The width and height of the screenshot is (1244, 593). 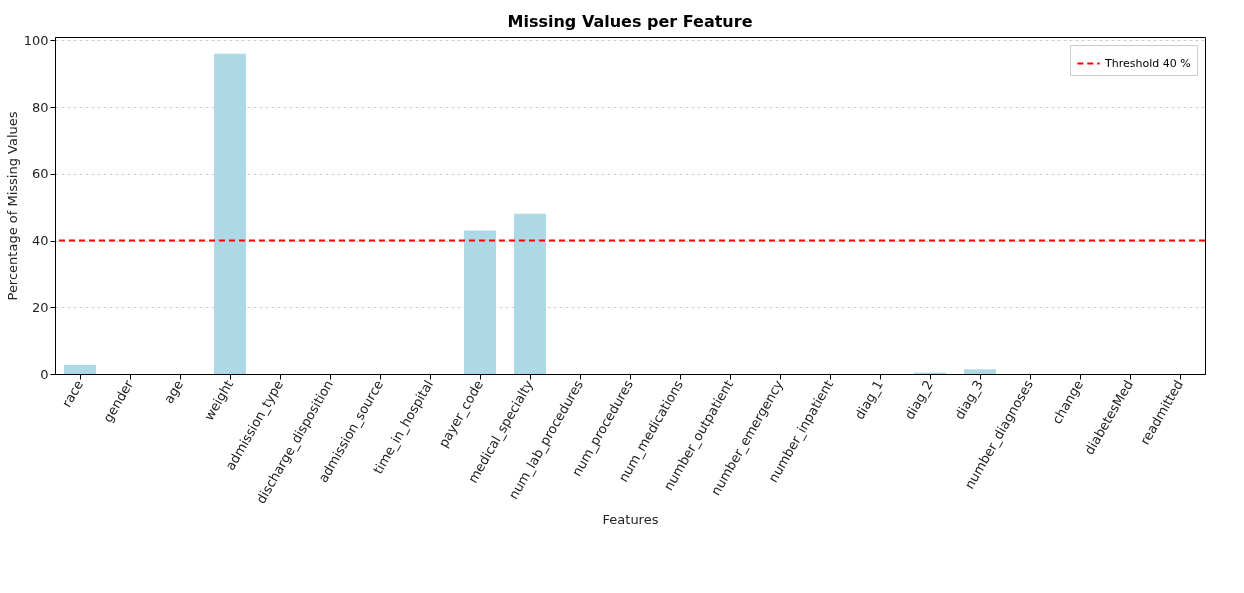 What do you see at coordinates (40, 307) in the screenshot?
I see `y-tick-label: 20` at bounding box center [40, 307].